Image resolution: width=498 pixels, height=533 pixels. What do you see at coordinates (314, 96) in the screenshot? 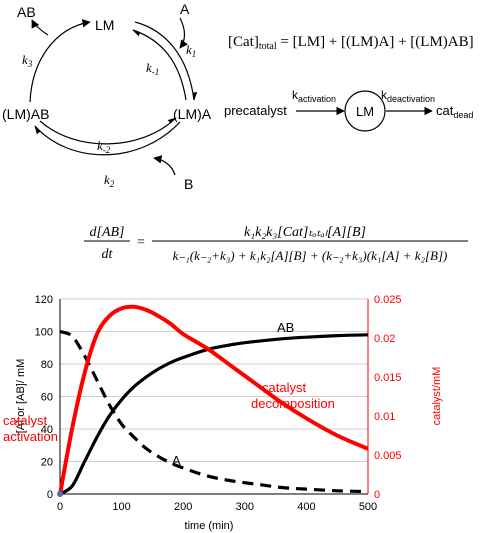
I see `k-activation-label: kactivation` at bounding box center [314, 96].